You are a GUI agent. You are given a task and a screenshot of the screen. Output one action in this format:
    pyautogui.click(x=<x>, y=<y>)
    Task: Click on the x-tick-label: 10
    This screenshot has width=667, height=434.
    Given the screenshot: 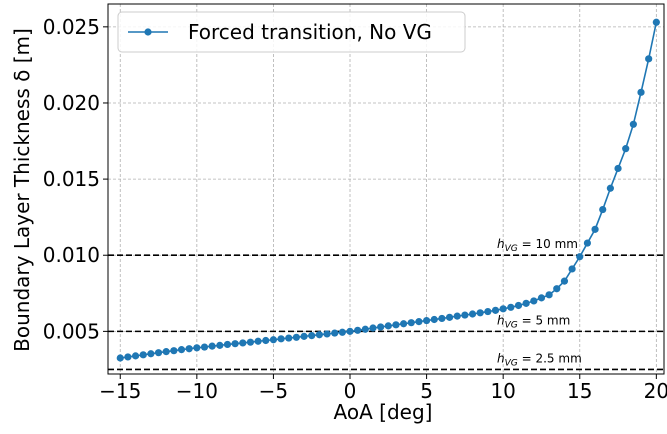 What is the action you would take?
    pyautogui.click(x=502, y=391)
    